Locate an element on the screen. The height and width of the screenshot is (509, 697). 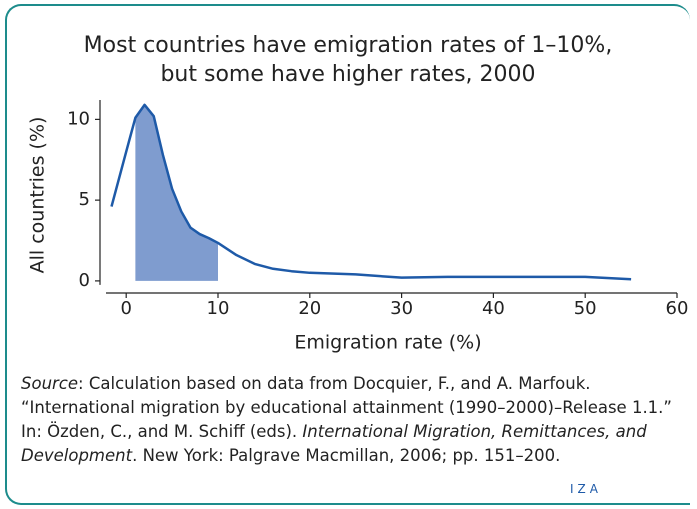
y-tick-label: 0 is located at coordinates (84, 280).